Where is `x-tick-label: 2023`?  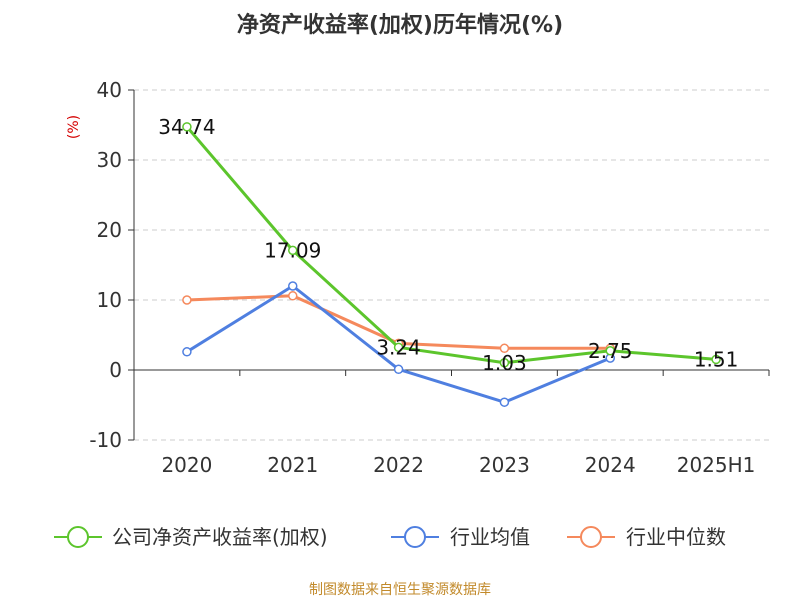 x-tick-label: 2023 is located at coordinates (504, 465).